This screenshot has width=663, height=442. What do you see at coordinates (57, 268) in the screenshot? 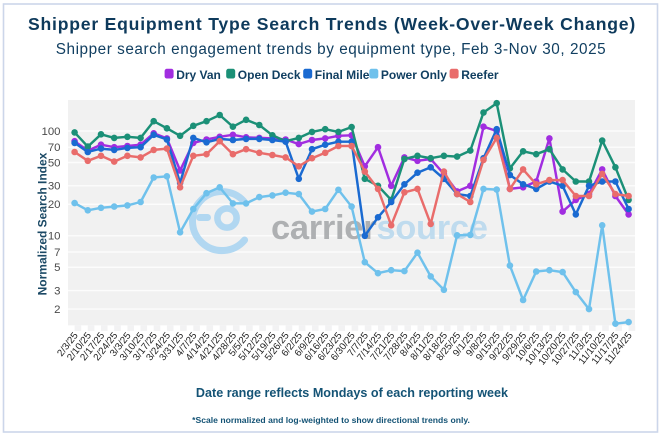
I see `svg-text: 5` at bounding box center [57, 268].